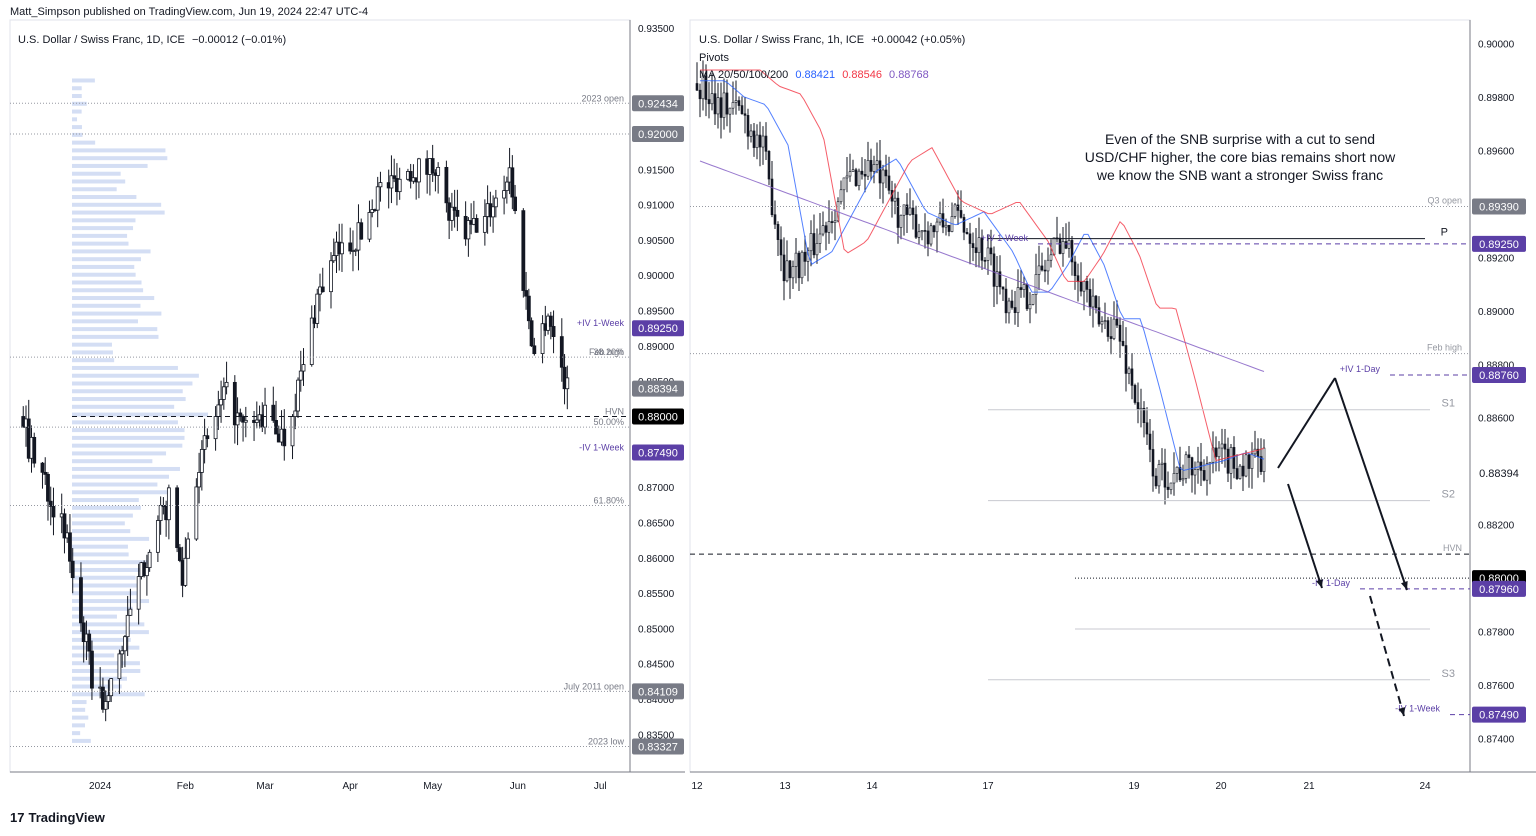 This screenshot has height=836, width=1536. Describe the element at coordinates (785, 786) in the screenshot. I see `right-x-tick-label: 13` at that location.